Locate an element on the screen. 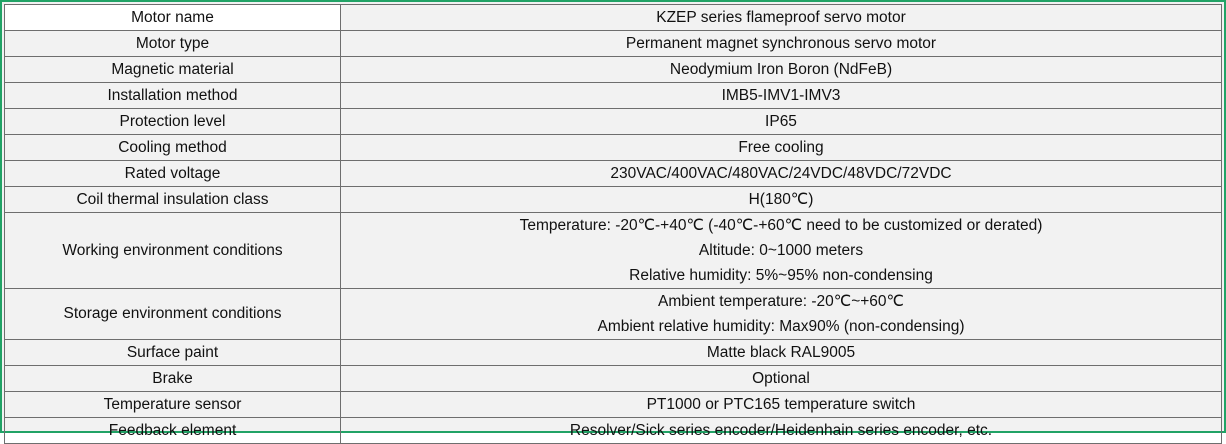 The image size is (1226, 444). spec-label: Magnetic material is located at coordinates (172, 69).